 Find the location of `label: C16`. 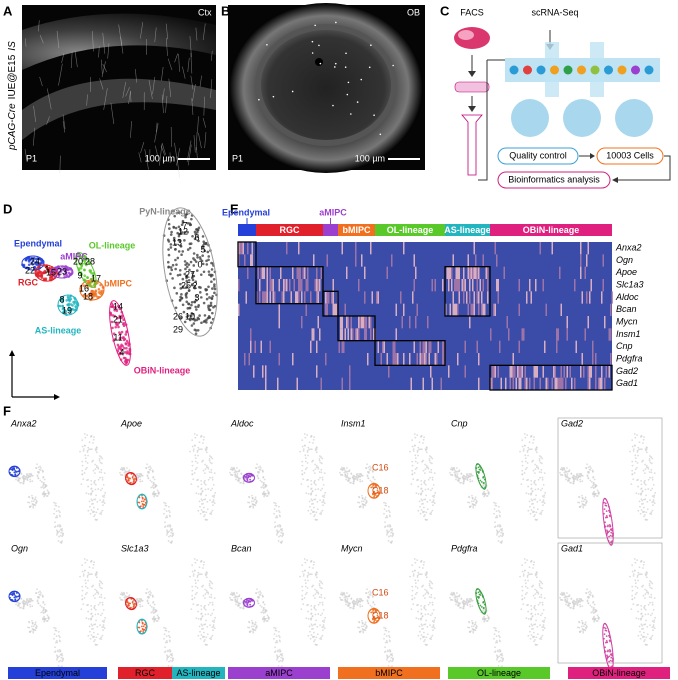

label: C16 is located at coordinates (380, 467).